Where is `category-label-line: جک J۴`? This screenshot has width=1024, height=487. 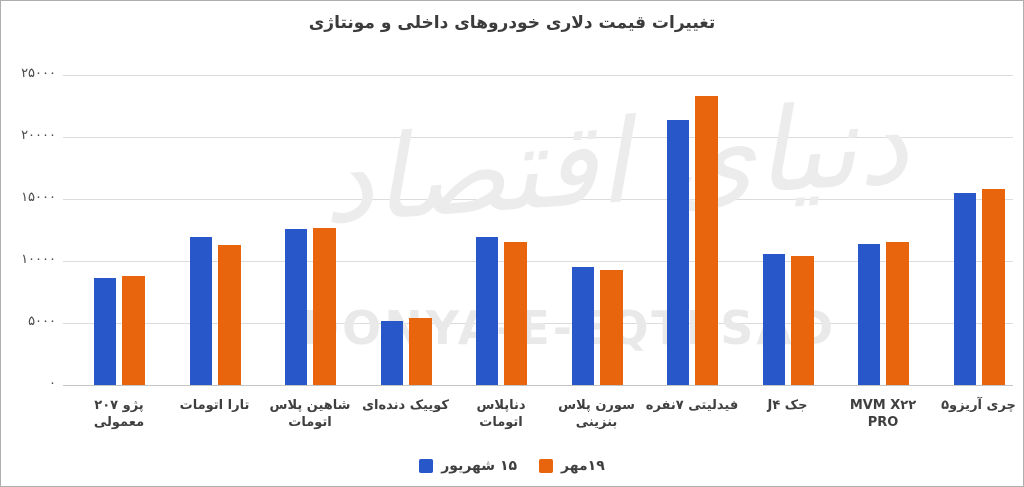 category-label-line: جک J۴ is located at coordinates (787, 405).